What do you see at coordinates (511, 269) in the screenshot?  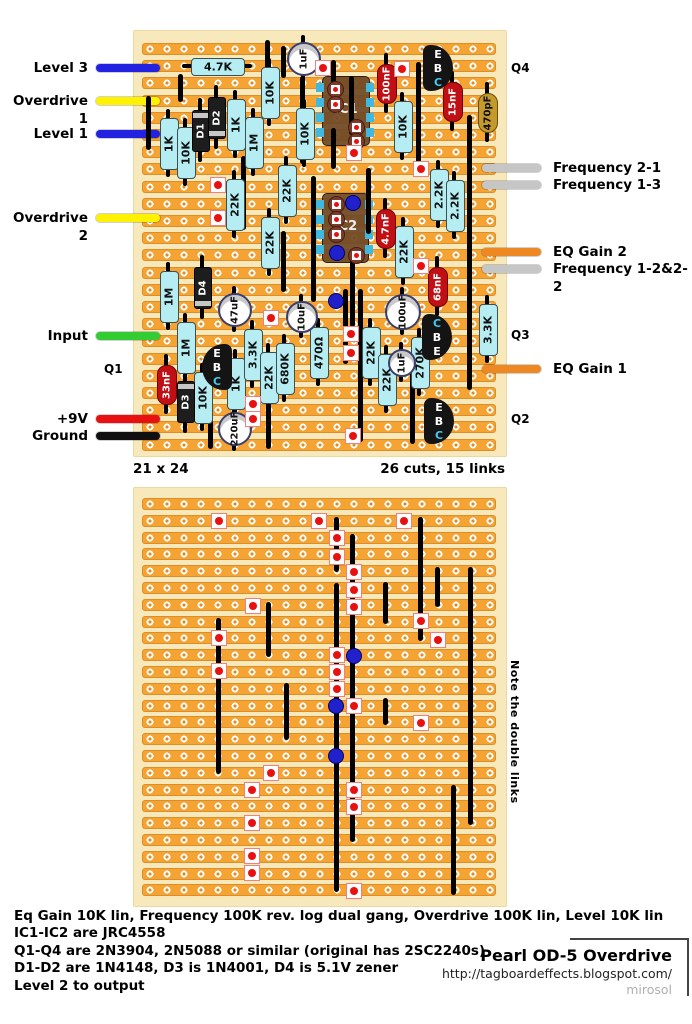 I see `offboard-wire-frequency-1-2&2-2` at bounding box center [511, 269].